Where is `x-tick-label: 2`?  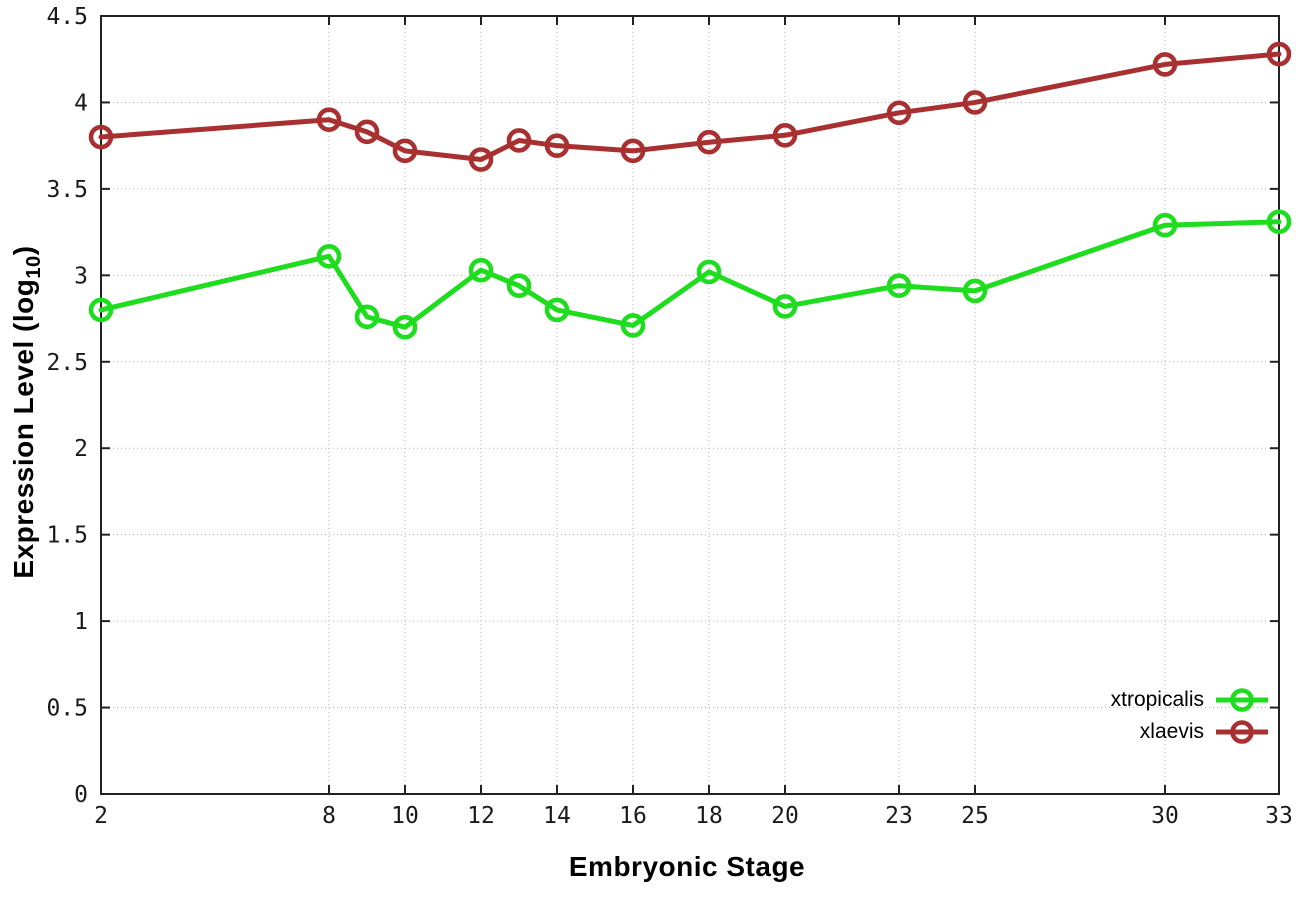
x-tick-label: 2 is located at coordinates (101, 816).